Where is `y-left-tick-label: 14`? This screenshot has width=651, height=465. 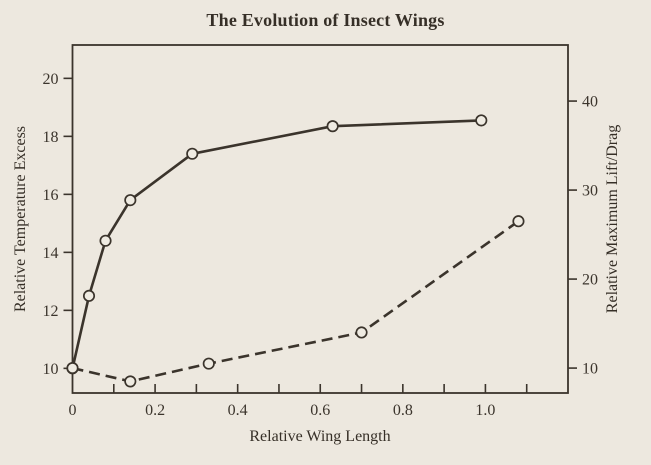 y-left-tick-label: 14 is located at coordinates (51, 253).